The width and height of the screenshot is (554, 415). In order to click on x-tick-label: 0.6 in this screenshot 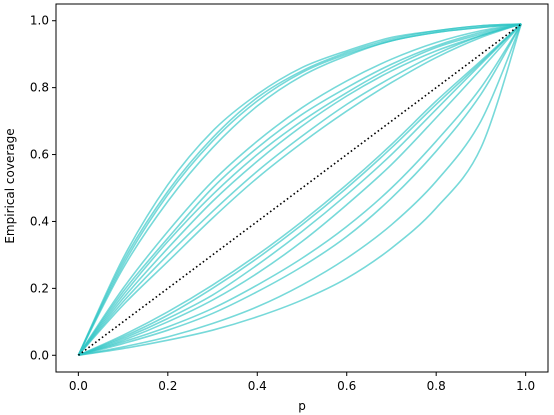, I will do `click(346, 386)`.